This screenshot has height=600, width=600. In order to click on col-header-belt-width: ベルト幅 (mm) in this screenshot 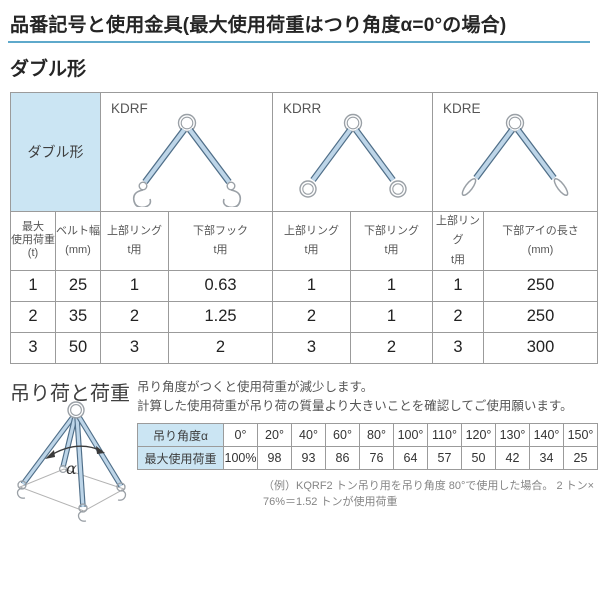, I will do `click(78, 241)`.